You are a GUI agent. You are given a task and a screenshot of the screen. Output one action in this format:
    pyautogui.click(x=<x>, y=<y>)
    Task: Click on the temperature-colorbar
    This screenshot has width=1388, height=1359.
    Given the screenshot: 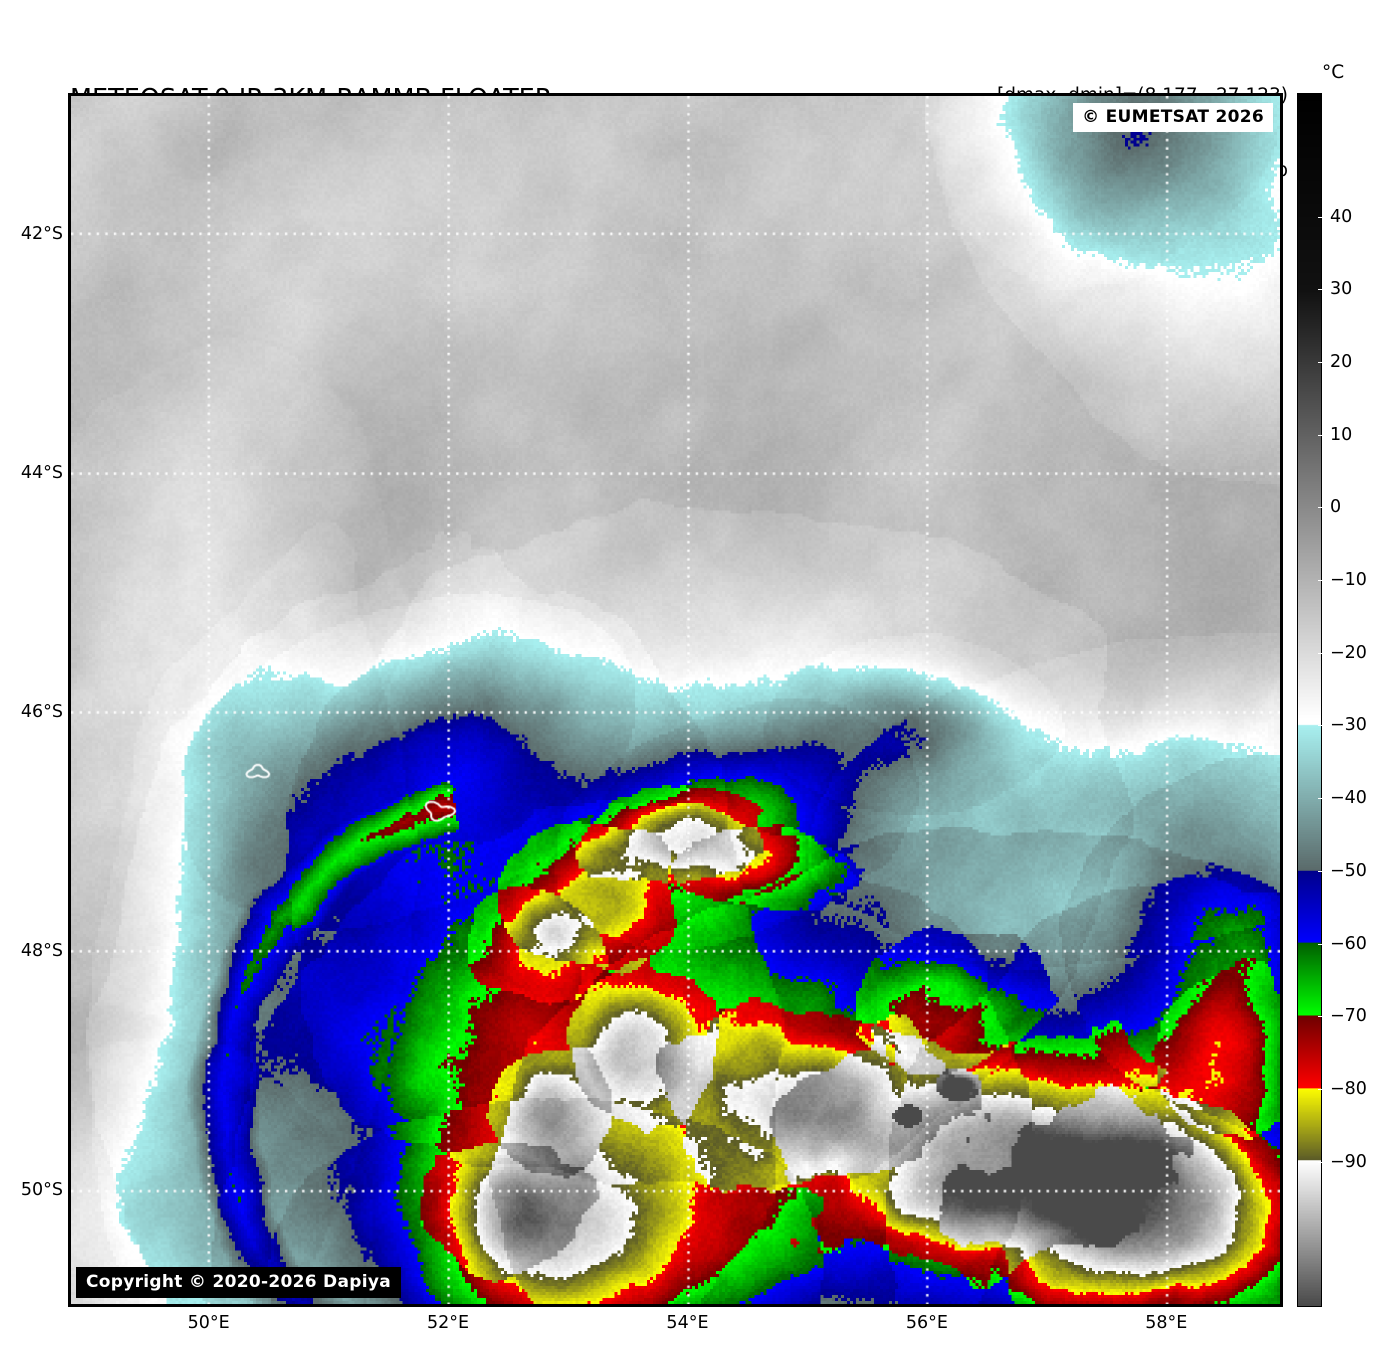 What is the action you would take?
    pyautogui.click(x=1309, y=700)
    